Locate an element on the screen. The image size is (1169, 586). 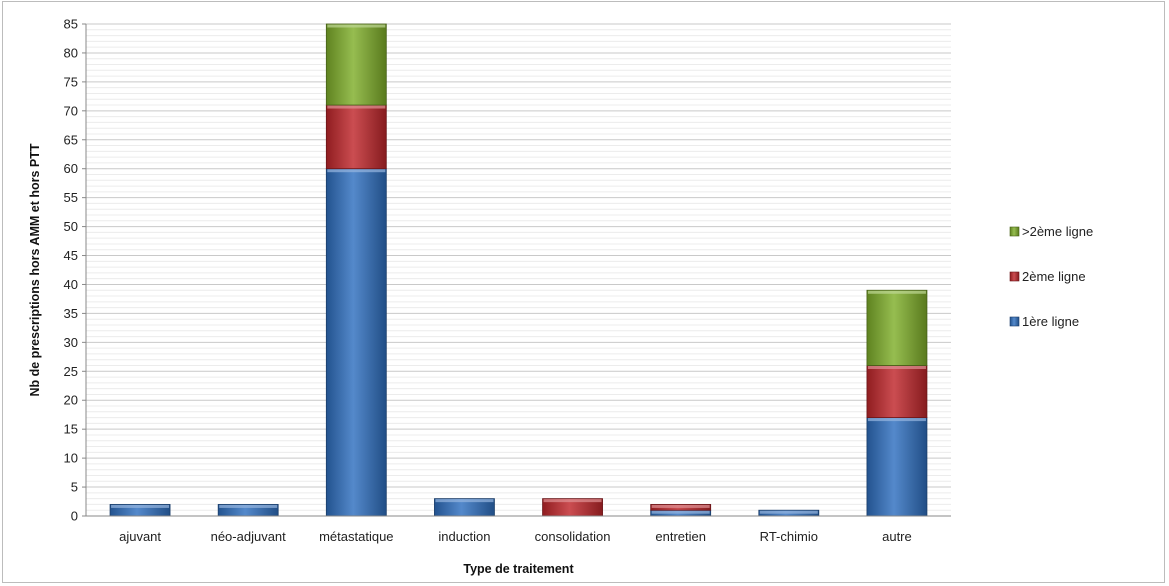
x-tick-label: autre is located at coordinates (897, 536).